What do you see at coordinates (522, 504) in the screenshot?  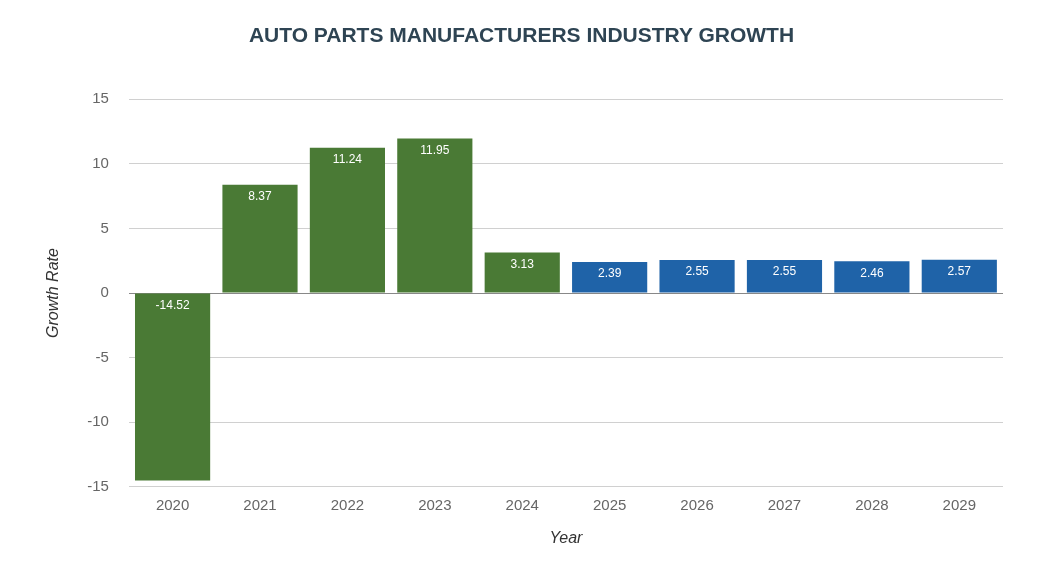 I see `x-tick-label: 2024` at bounding box center [522, 504].